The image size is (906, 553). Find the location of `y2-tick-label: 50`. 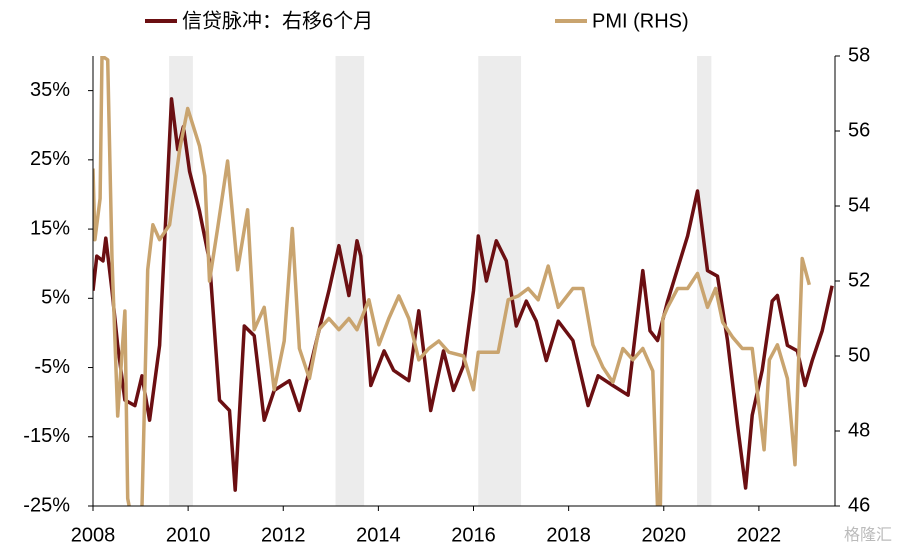

y2-tick-label: 50 is located at coordinates (859, 355).